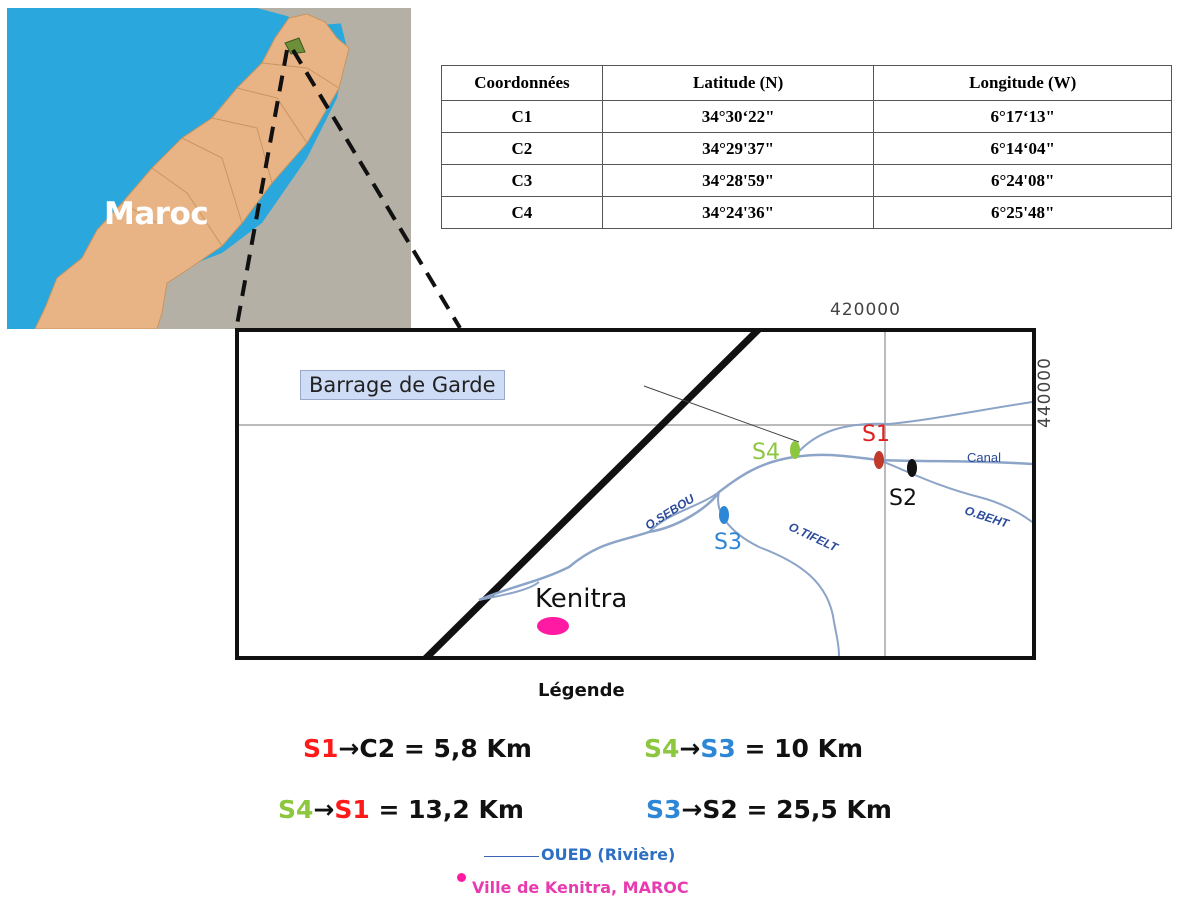  What do you see at coordinates (738, 180) in the screenshot?
I see `table-cell: 34°28'59"` at bounding box center [738, 180].